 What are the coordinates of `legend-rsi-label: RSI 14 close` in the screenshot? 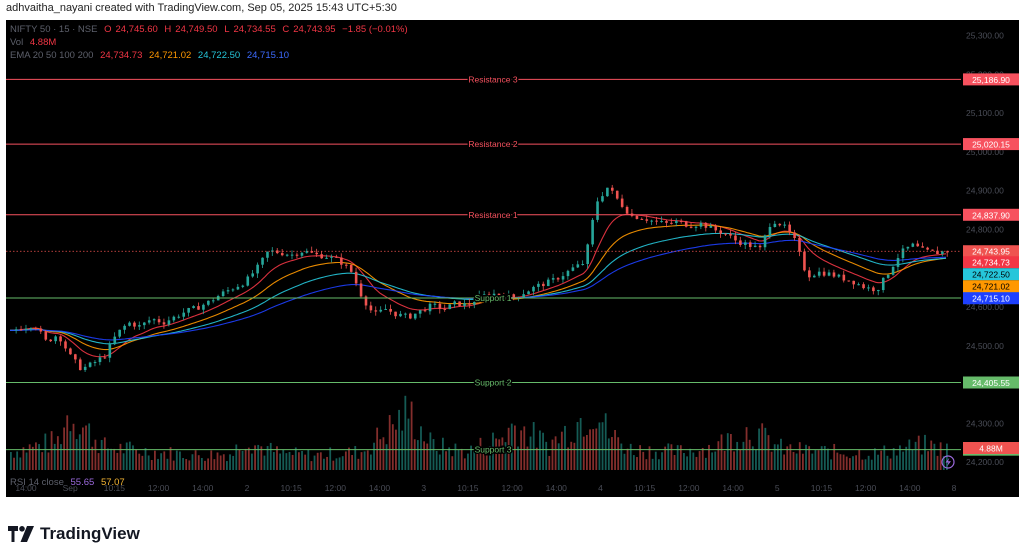 It's located at (37, 482).